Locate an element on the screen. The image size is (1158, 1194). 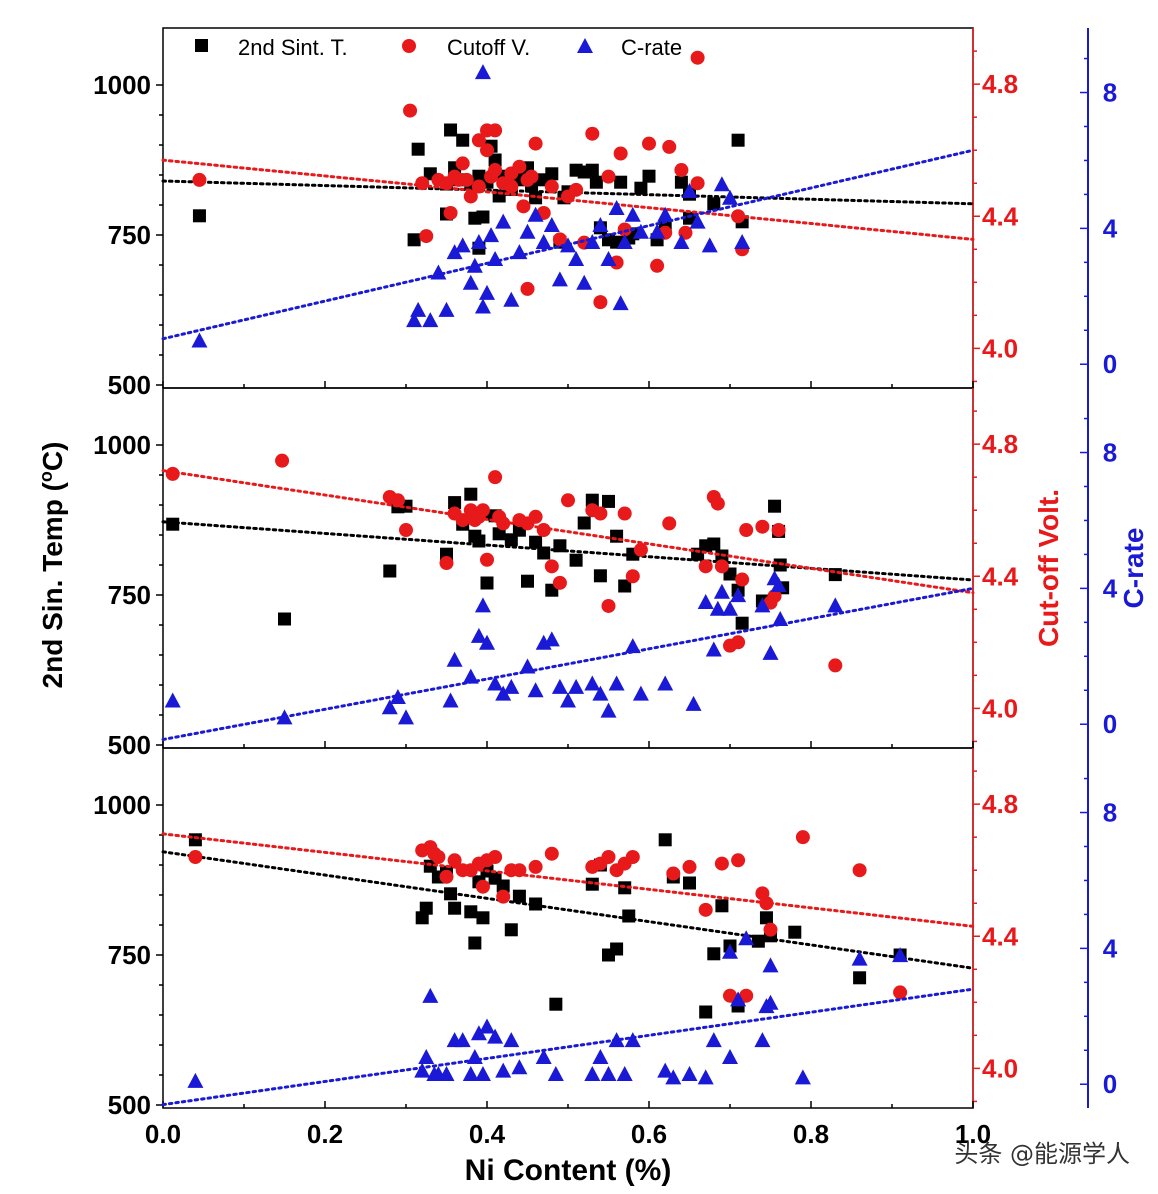
left-tick-label: 750 is located at coordinates (129, 235).